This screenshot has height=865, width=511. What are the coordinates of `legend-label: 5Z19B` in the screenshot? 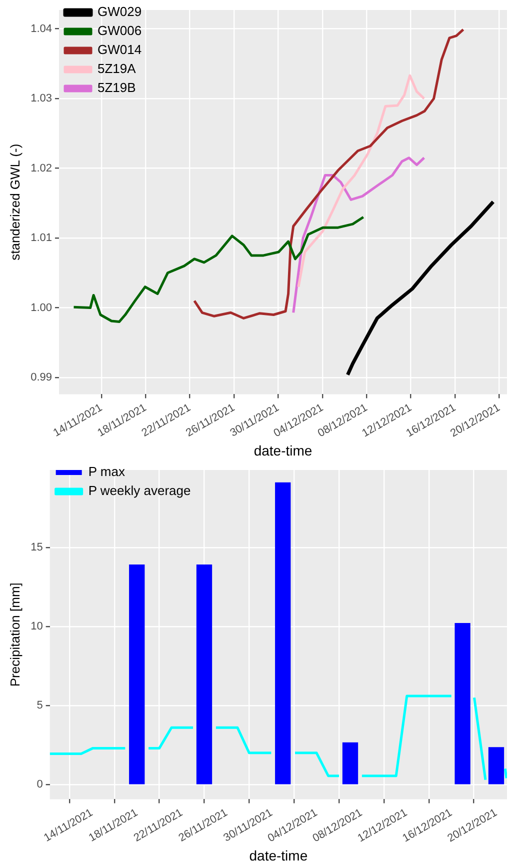 It's located at (117, 88).